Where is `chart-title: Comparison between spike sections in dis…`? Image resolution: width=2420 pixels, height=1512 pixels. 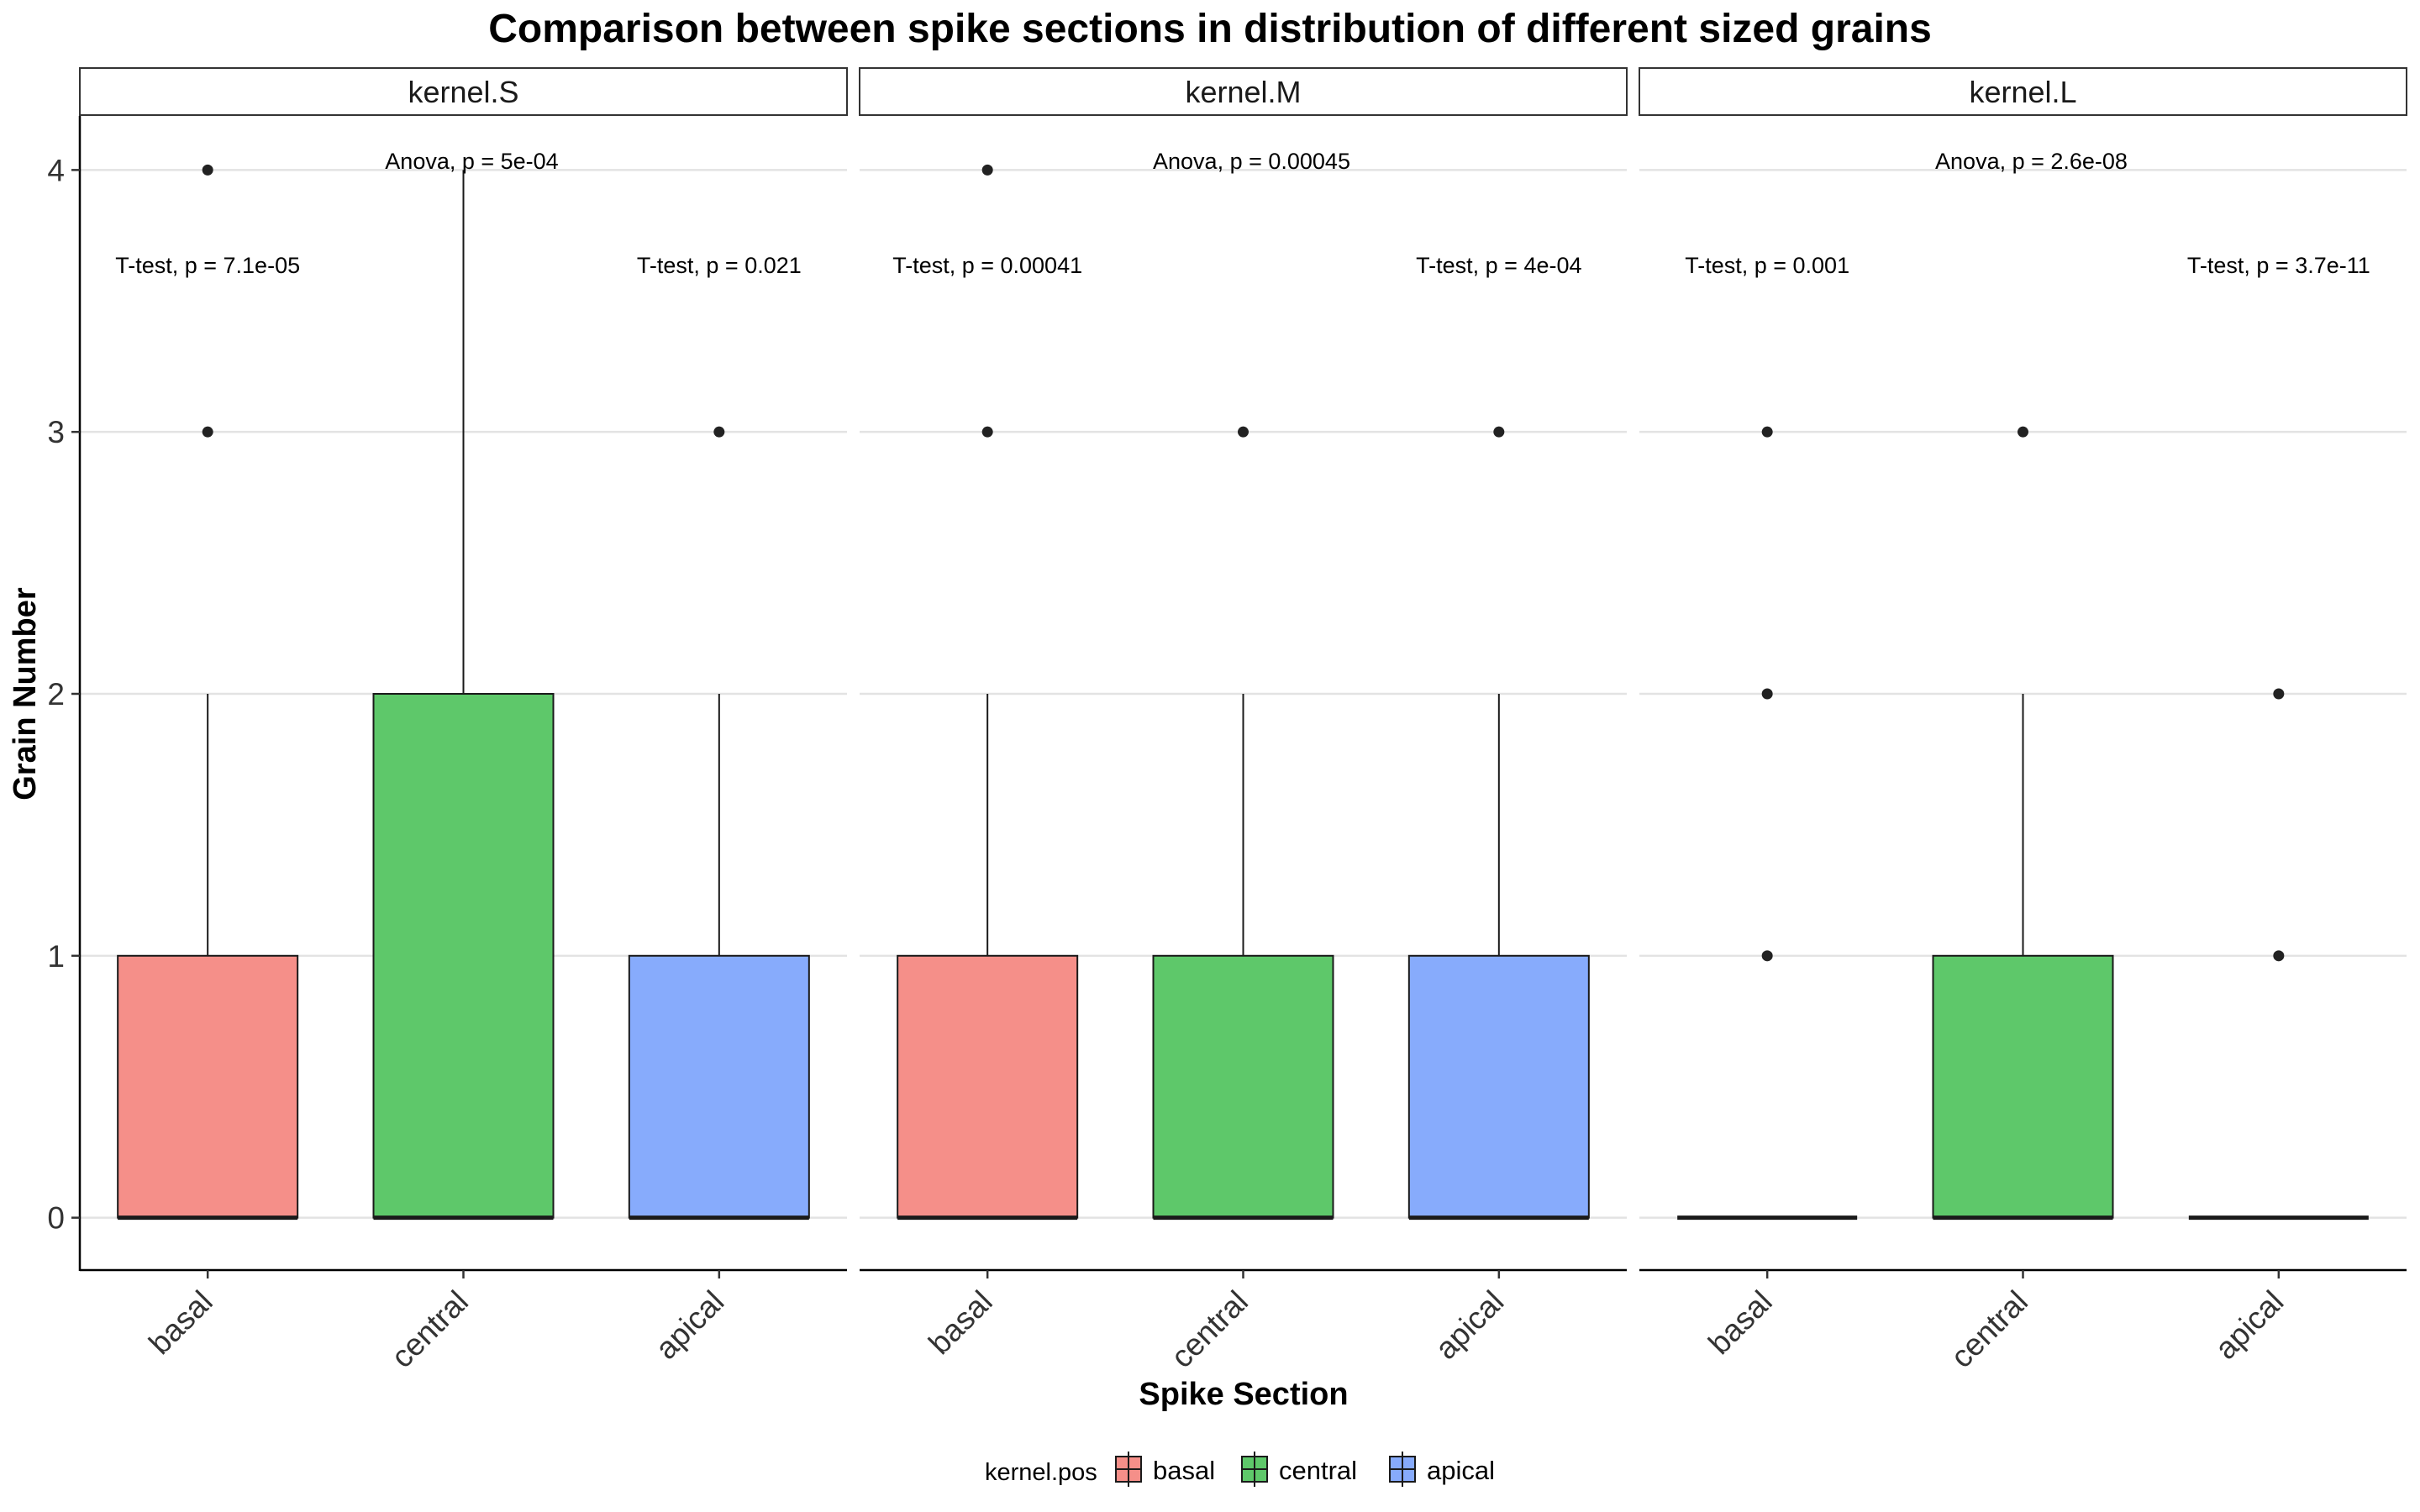
chart-title: Comparison between spike sections in dis… is located at coordinates (1210, 29).